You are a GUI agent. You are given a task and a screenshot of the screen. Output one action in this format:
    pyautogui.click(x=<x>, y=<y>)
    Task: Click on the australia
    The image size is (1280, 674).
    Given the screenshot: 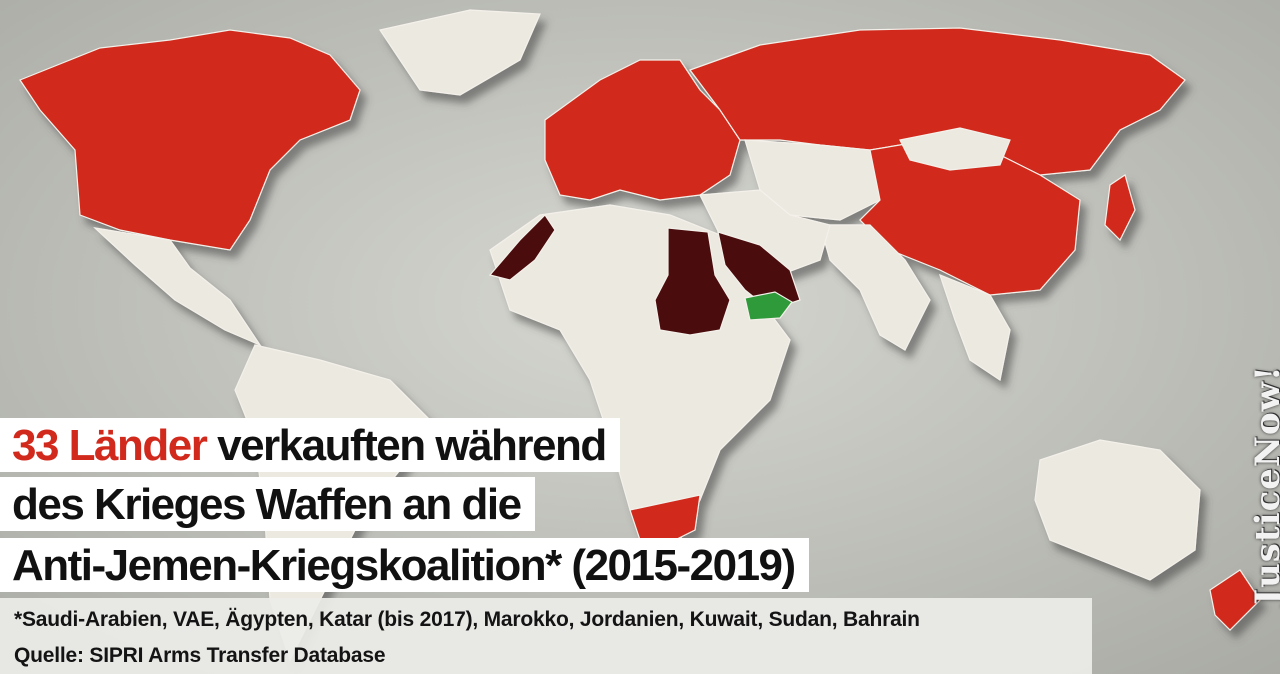 What is the action you would take?
    pyautogui.click(x=1117, y=510)
    